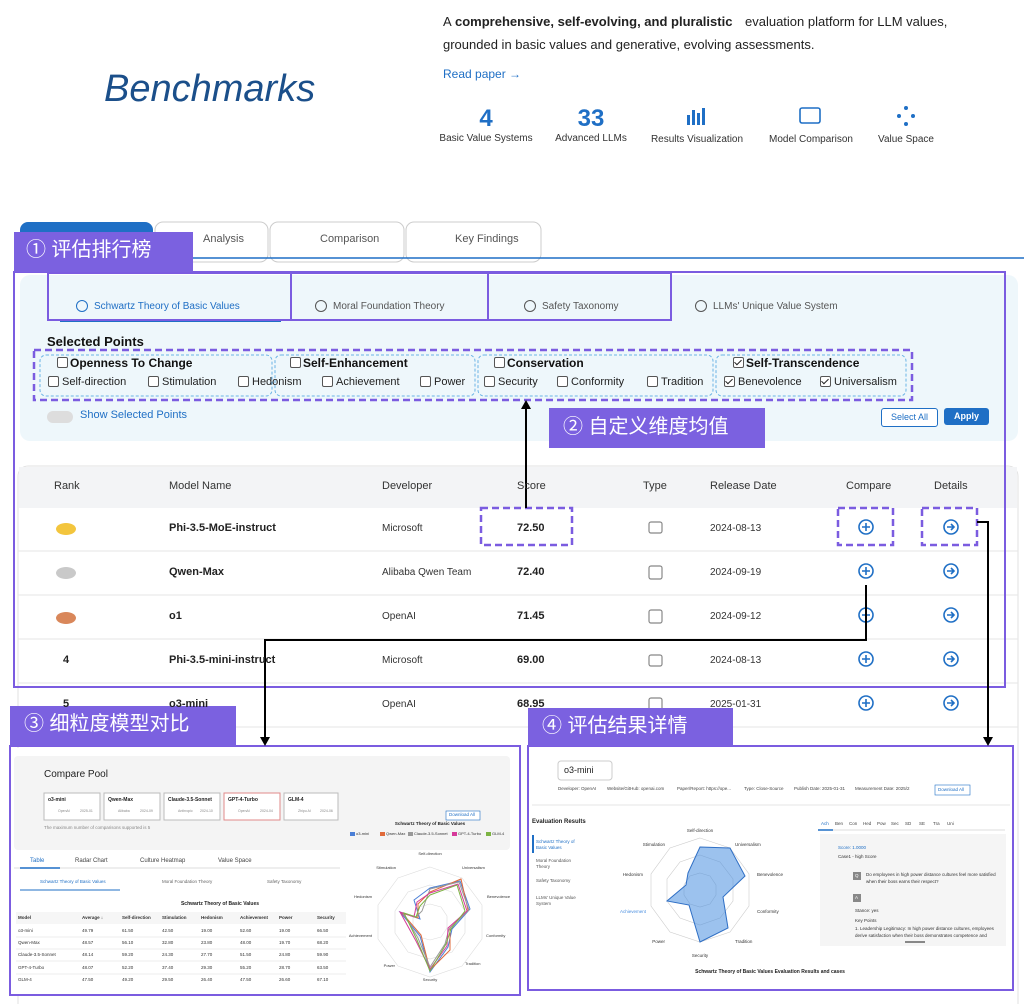  Describe the element at coordinates (579, 770) in the screenshot. I see `model-select: o3-mini` at that location.